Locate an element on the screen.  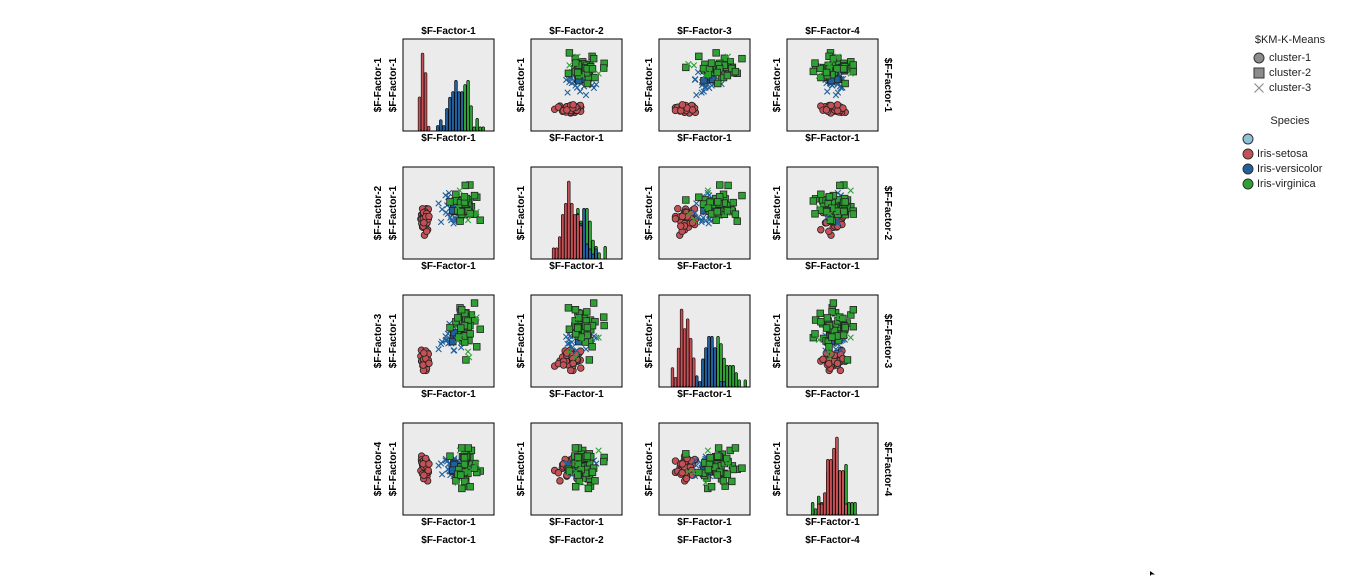
column-header: $F-Factor-2 is located at coordinates (576, 31).